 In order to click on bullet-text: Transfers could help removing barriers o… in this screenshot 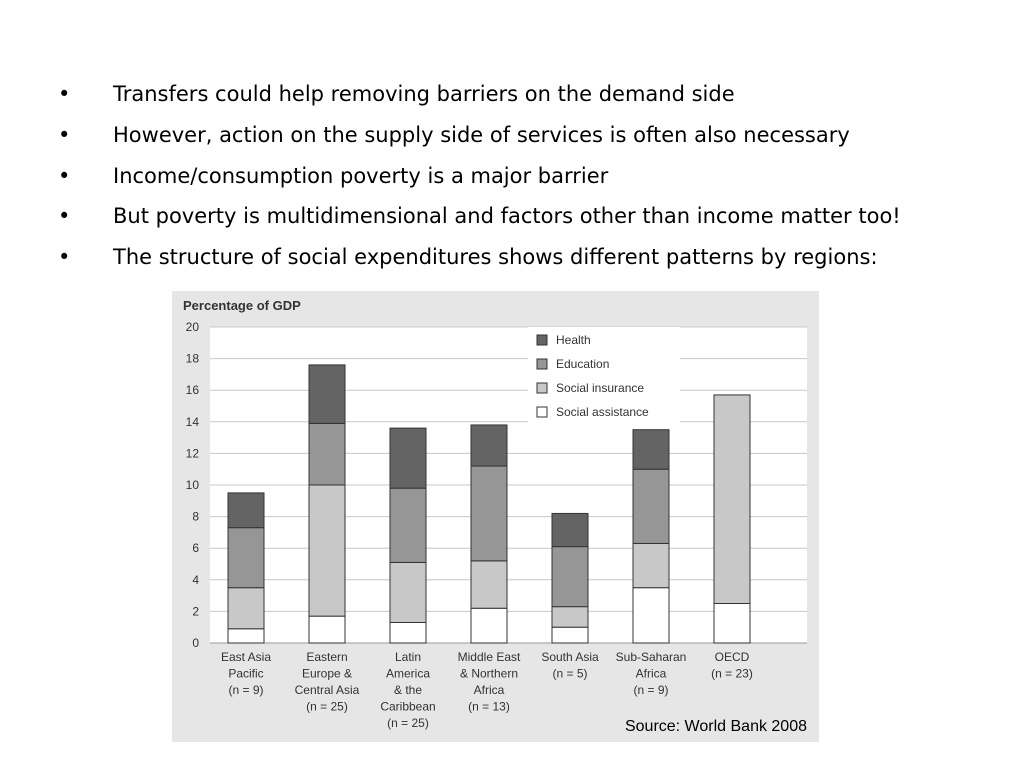, I will do `click(424, 94)`.